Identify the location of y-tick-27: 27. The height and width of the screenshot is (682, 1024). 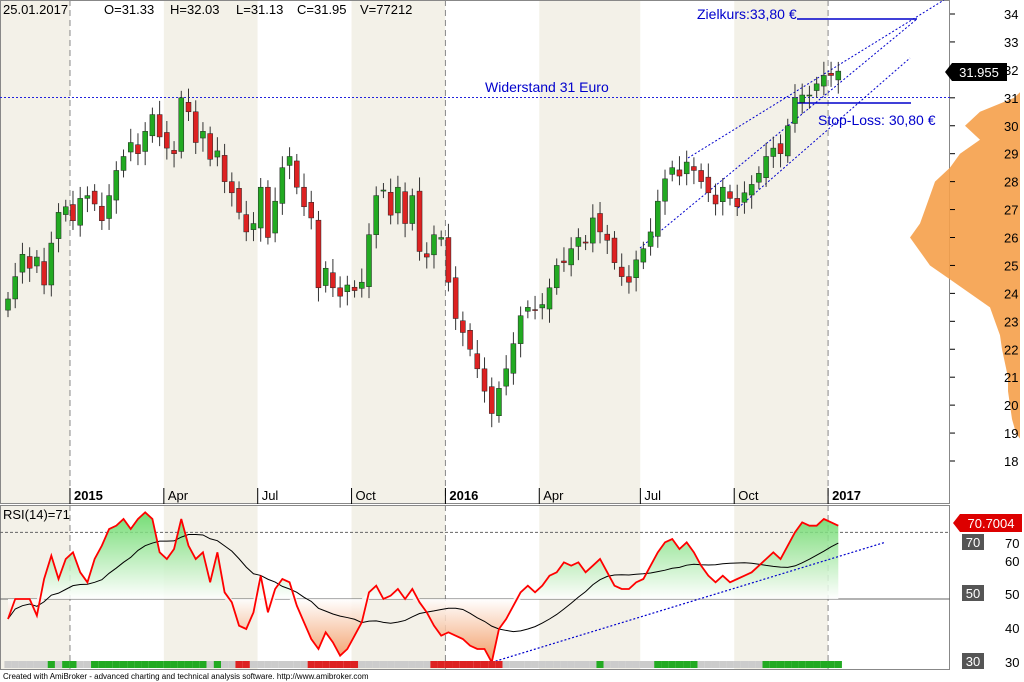
(1011, 210).